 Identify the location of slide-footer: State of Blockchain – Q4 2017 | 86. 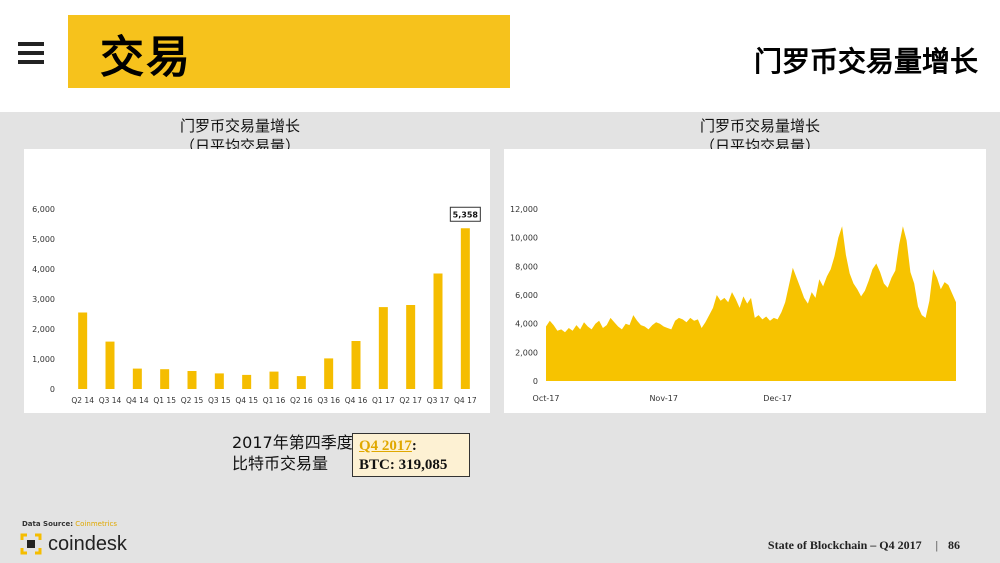
(864, 545).